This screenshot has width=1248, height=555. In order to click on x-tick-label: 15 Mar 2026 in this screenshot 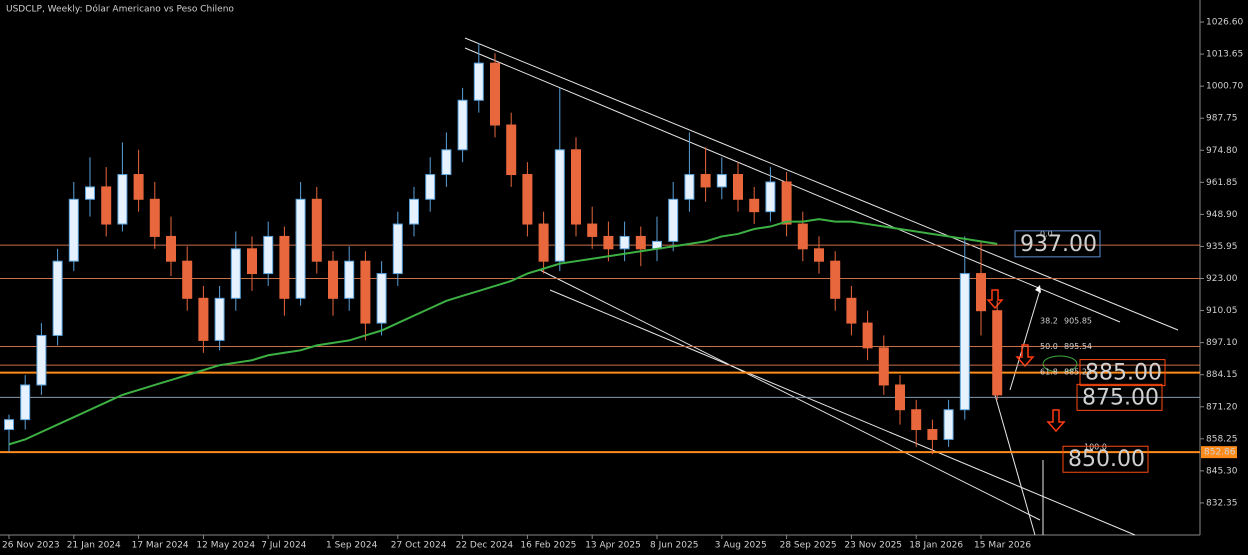, I will do `click(1002, 546)`.